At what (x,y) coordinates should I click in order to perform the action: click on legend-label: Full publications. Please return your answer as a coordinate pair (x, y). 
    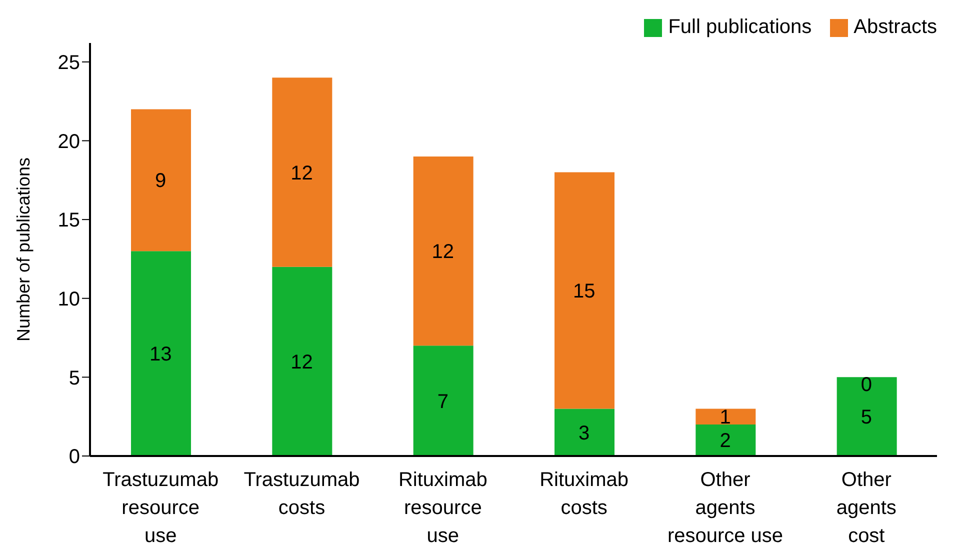
    Looking at the image, I should click on (740, 27).